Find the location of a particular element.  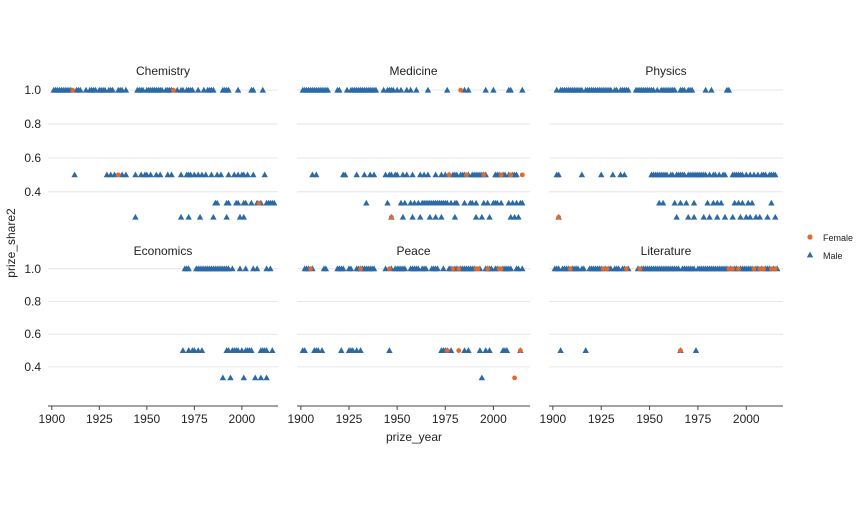

facet-panel-peace: Peace is located at coordinates (413, 312).